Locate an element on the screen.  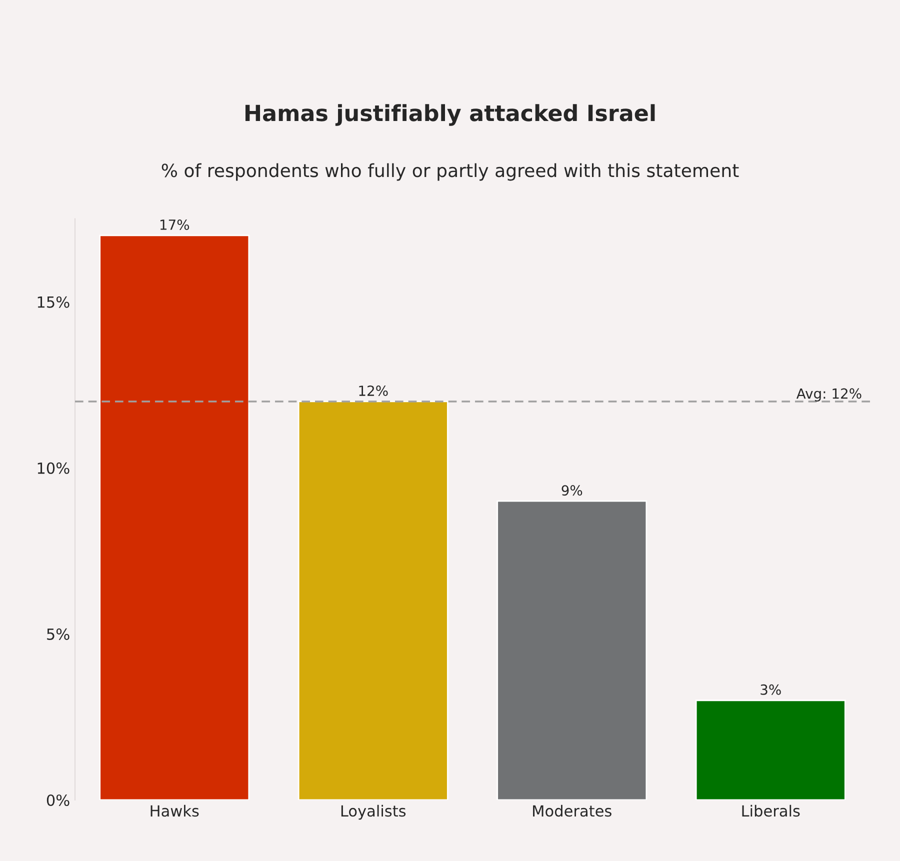
data-label: 17% is located at coordinates (175, 224).